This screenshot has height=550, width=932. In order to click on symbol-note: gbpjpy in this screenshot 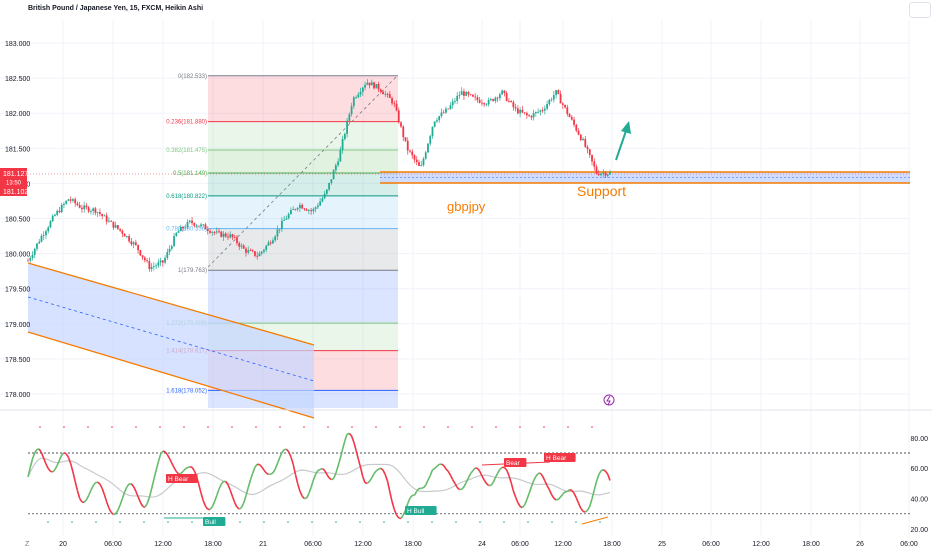, I will do `click(466, 206)`.